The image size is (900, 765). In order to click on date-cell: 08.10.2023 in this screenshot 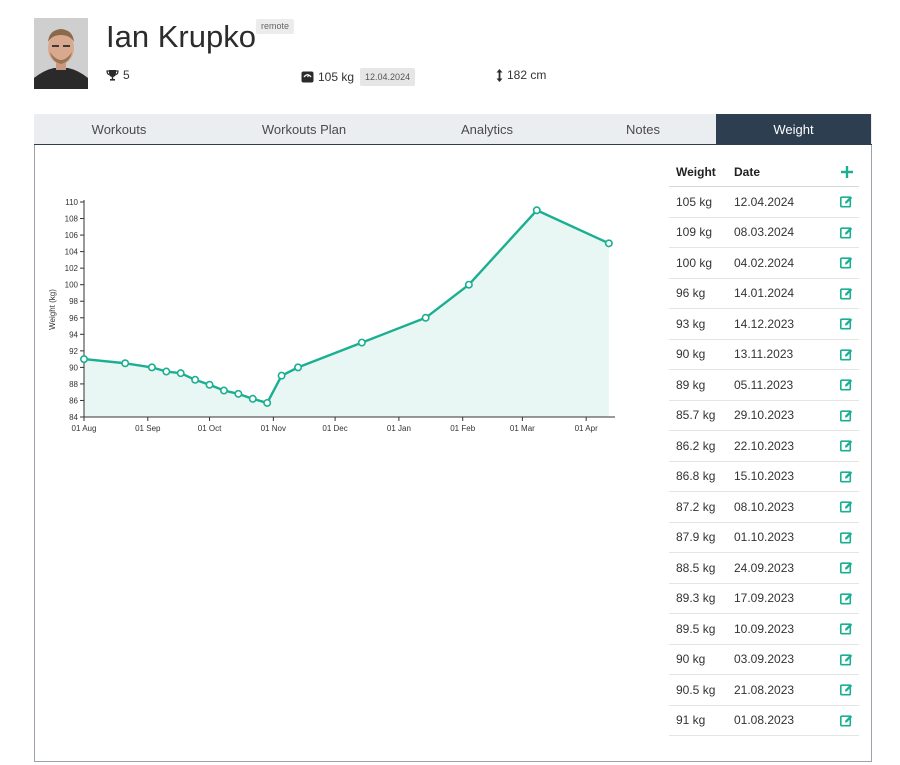, I will do `click(764, 506)`.